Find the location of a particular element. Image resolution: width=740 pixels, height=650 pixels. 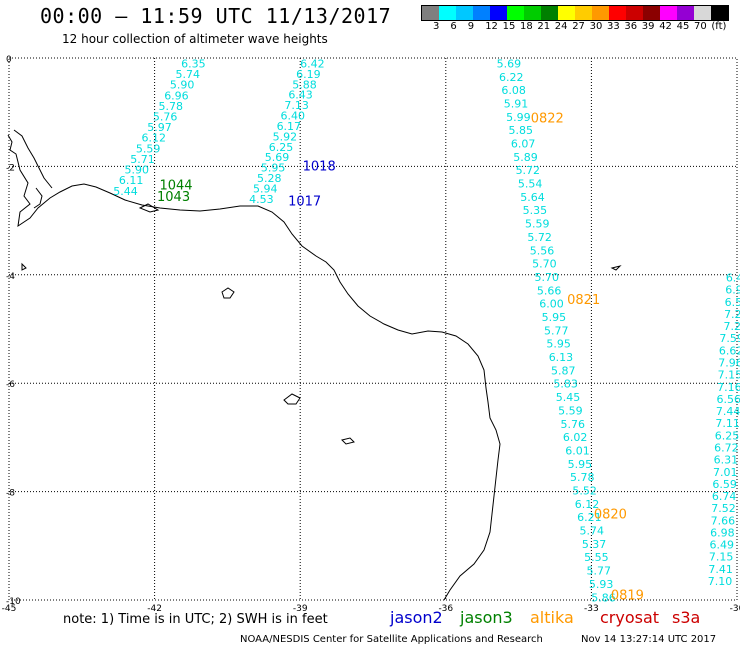

y-tick-label: -8 is located at coordinates (10, 494).